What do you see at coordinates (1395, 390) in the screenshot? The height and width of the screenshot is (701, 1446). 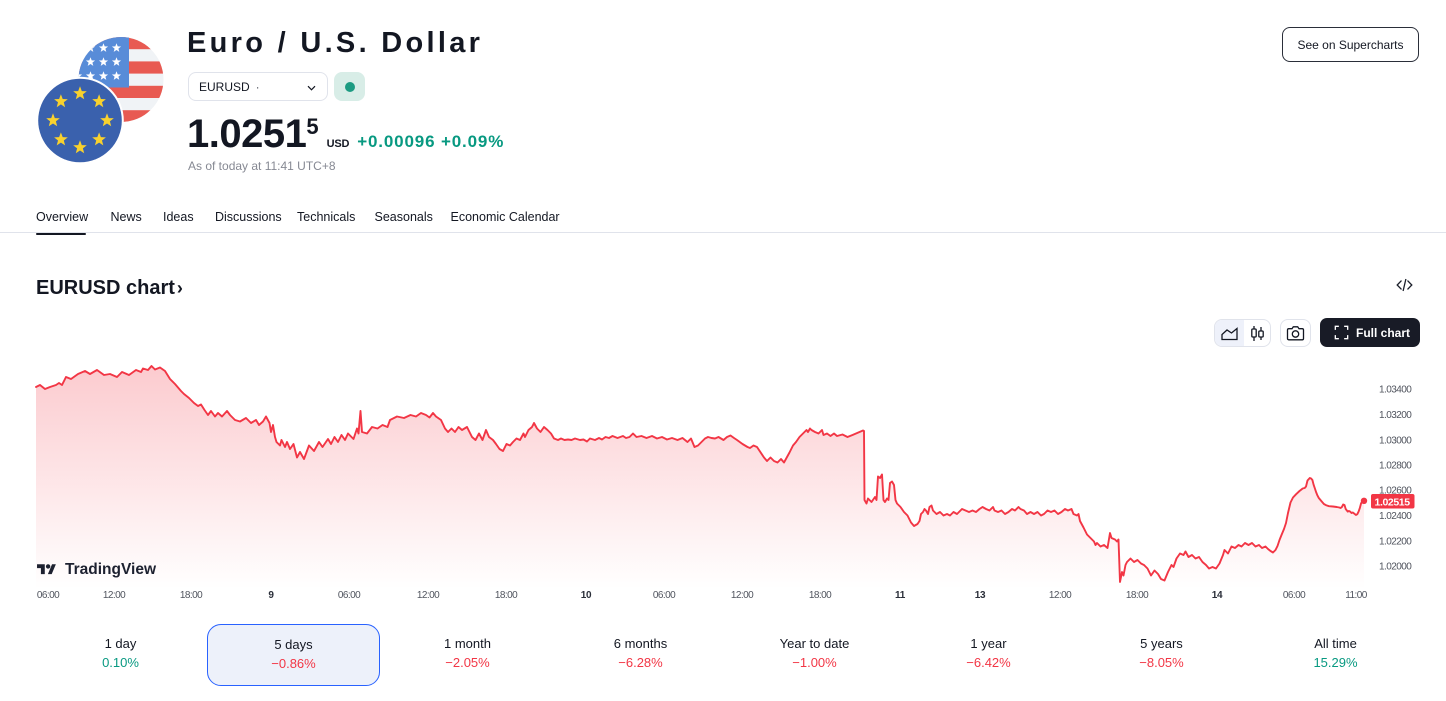 I see `svg-text: 1.03400` at bounding box center [1395, 390].